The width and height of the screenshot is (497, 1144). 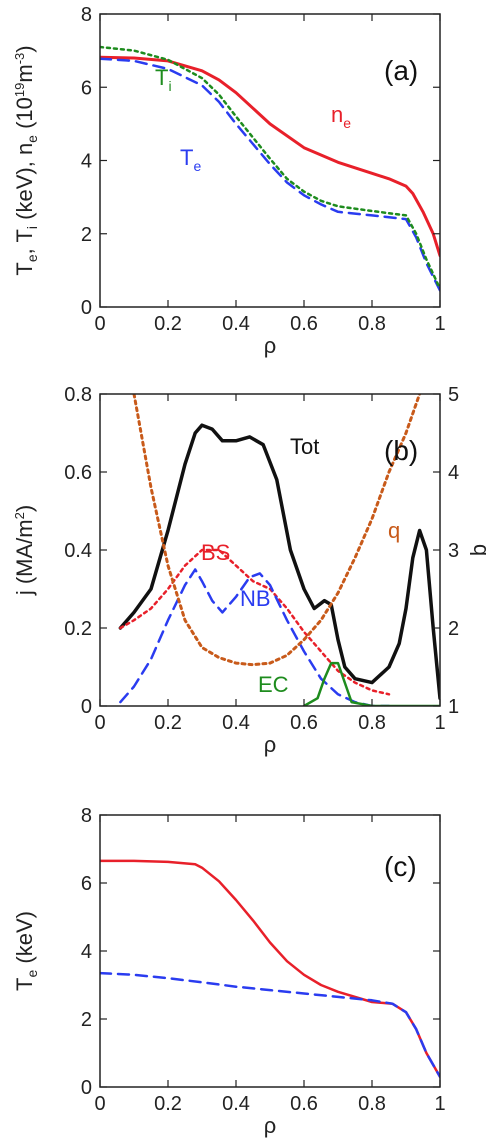 I want to click on y-axis-label-part: j (MA/m, so click(x=24, y=557).